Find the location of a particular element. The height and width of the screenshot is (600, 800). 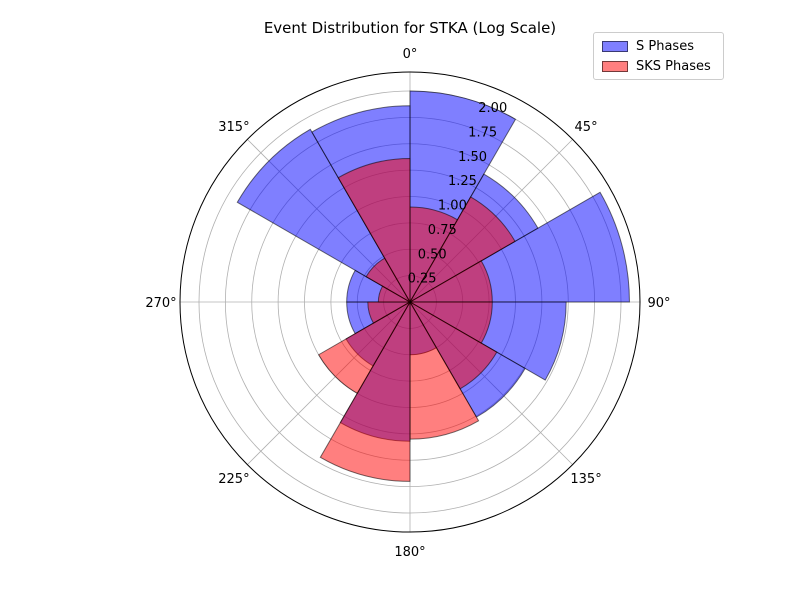

radial-tick-label-0: 0.25 is located at coordinates (422, 279).